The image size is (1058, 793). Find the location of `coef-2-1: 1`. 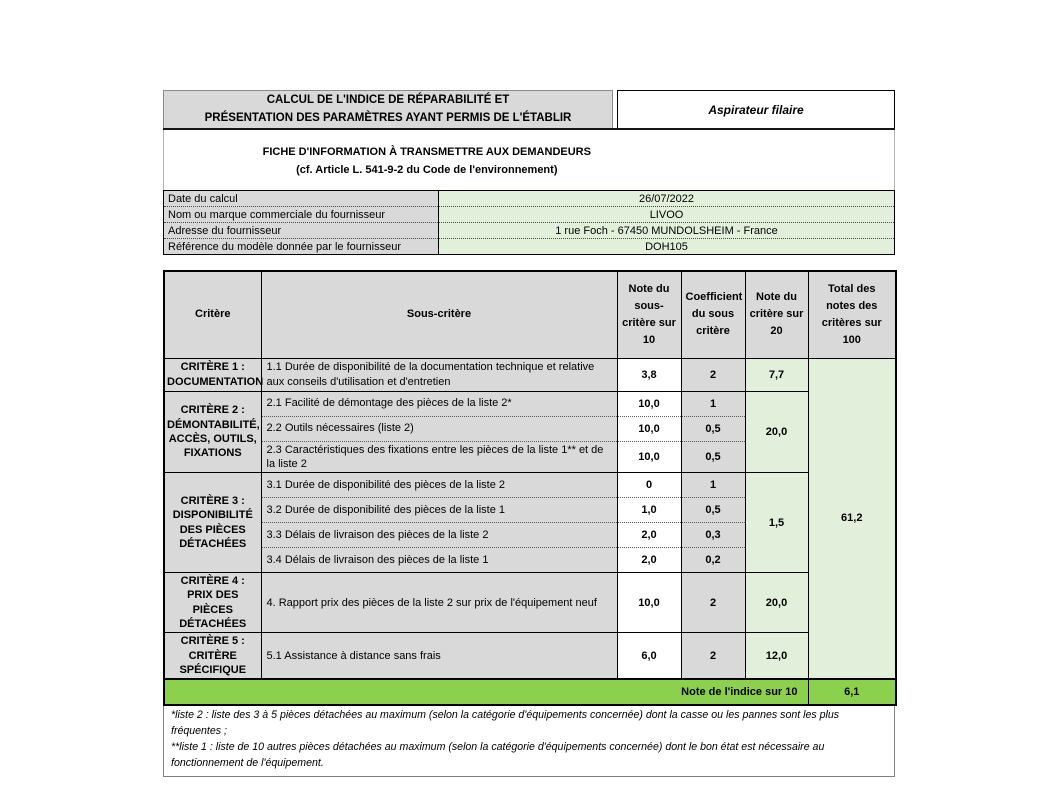

coef-2-1: 1 is located at coordinates (713, 403).